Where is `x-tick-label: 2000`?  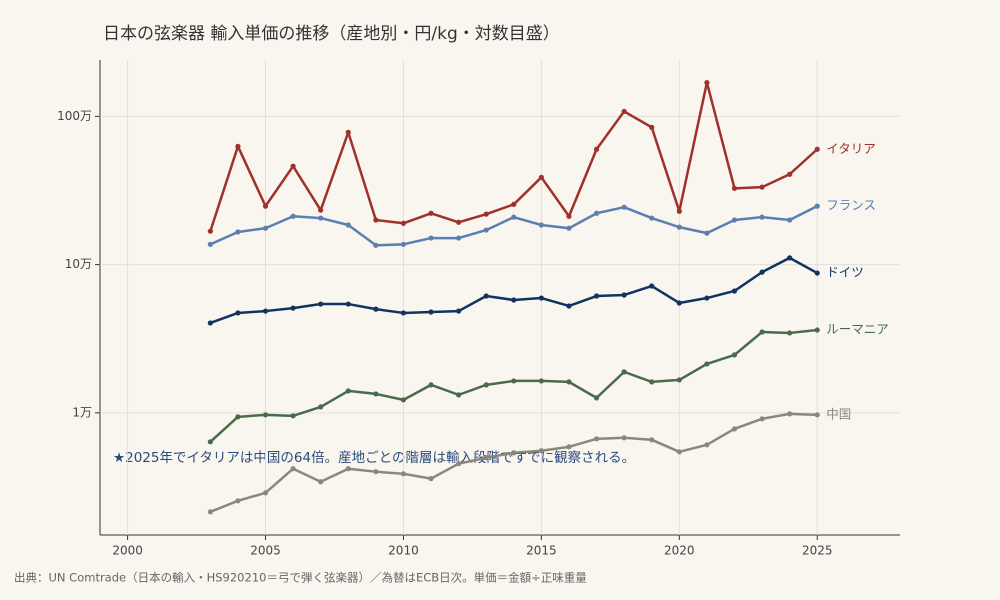
x-tick-label: 2000 is located at coordinates (127, 551).